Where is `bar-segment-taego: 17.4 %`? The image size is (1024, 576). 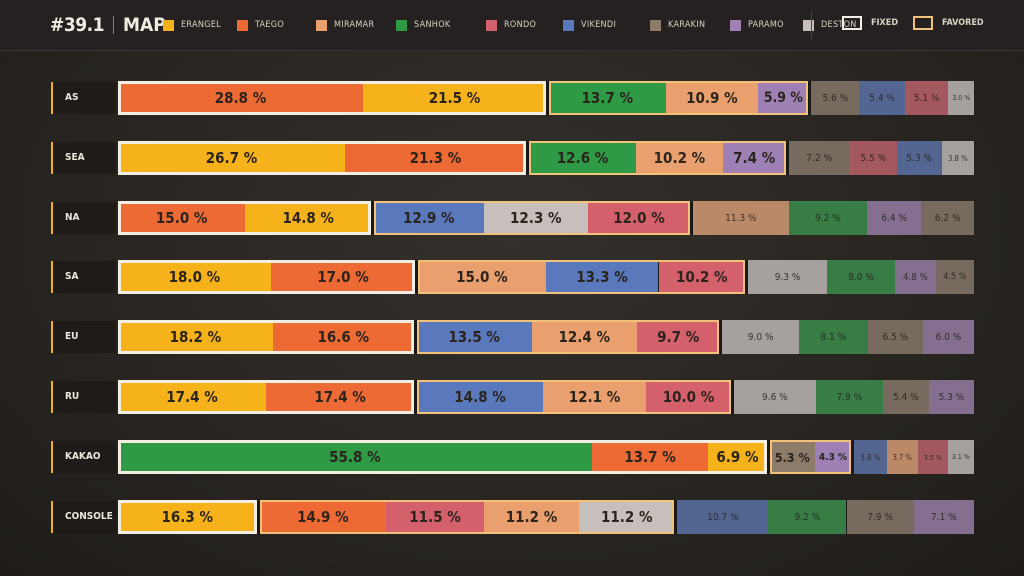 bar-segment-taego: 17.4 % is located at coordinates (340, 397).